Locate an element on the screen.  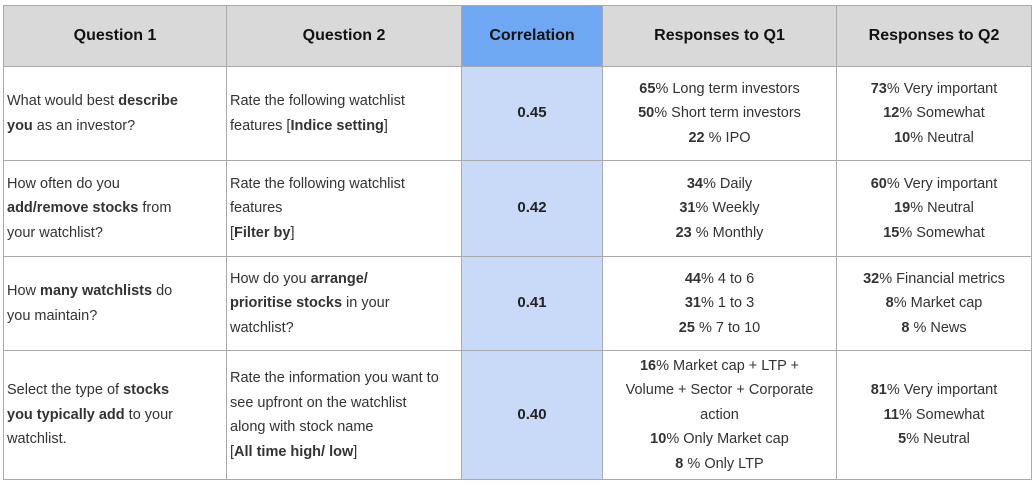
question-1-cell: How many watchlists do you maintain? is located at coordinates (115, 303).